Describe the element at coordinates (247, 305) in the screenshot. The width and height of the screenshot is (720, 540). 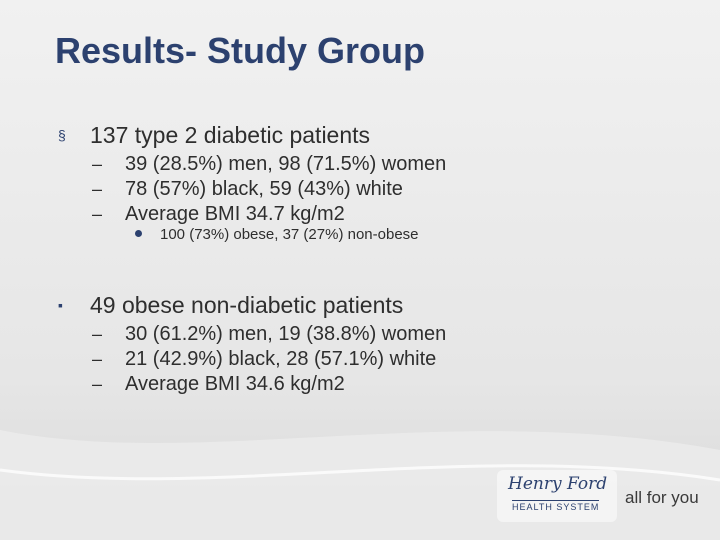
I see `bullet-text: 49 obese non-diabetic patients` at that location.